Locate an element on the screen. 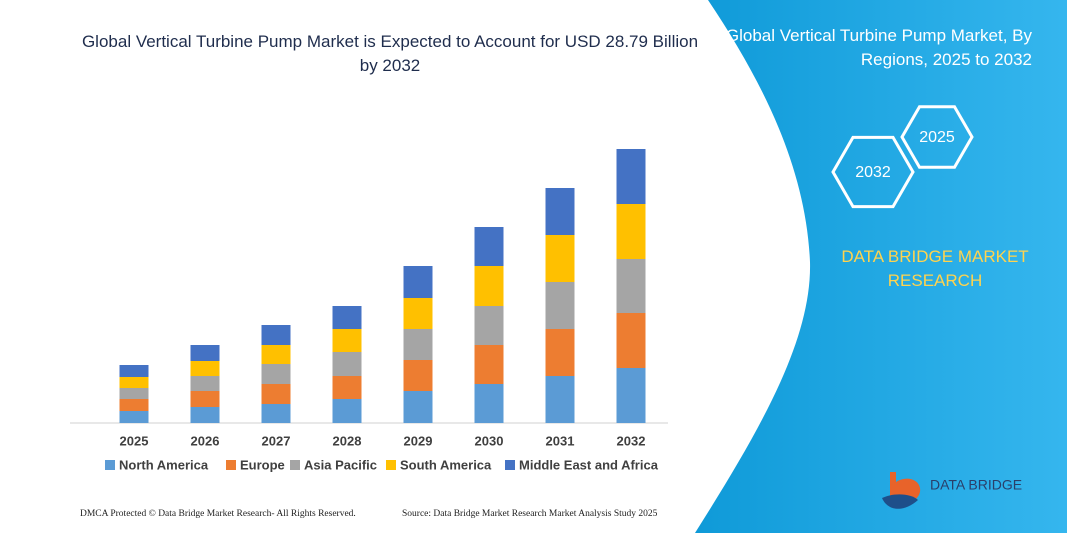 The height and width of the screenshot is (533, 1067). x-tick-label: 2031 is located at coordinates (560, 440).